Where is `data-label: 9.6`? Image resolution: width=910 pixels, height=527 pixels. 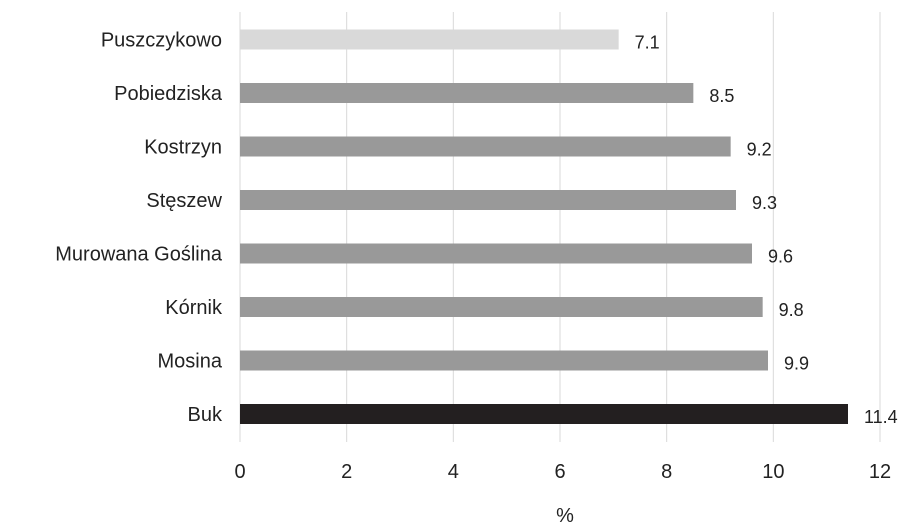 data-label: 9.6 is located at coordinates (780, 257).